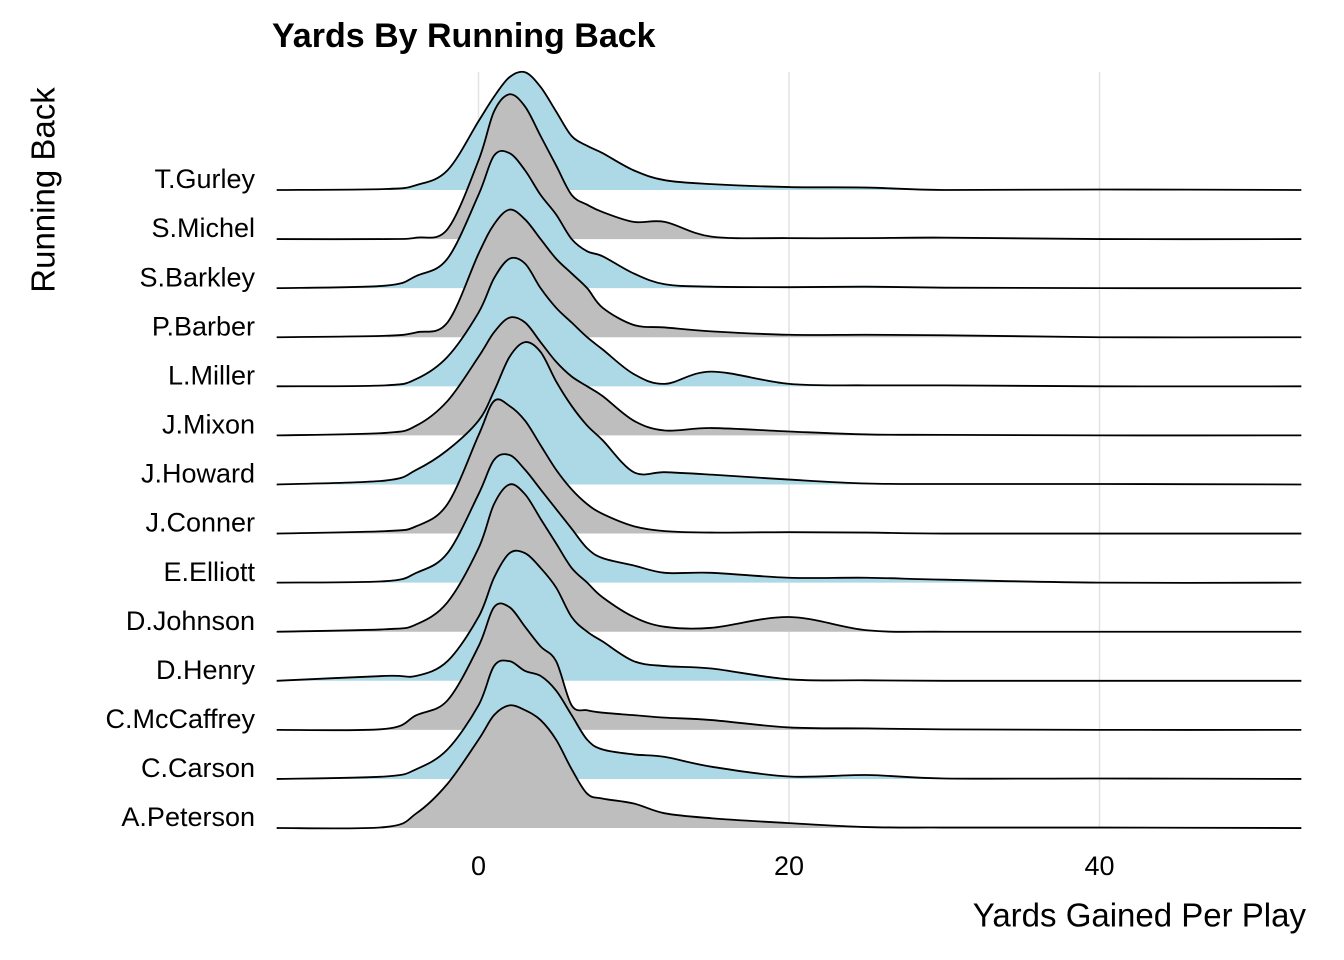 The image size is (1344, 960). I want to click on y-tick-label: D.Henry, so click(206, 670).